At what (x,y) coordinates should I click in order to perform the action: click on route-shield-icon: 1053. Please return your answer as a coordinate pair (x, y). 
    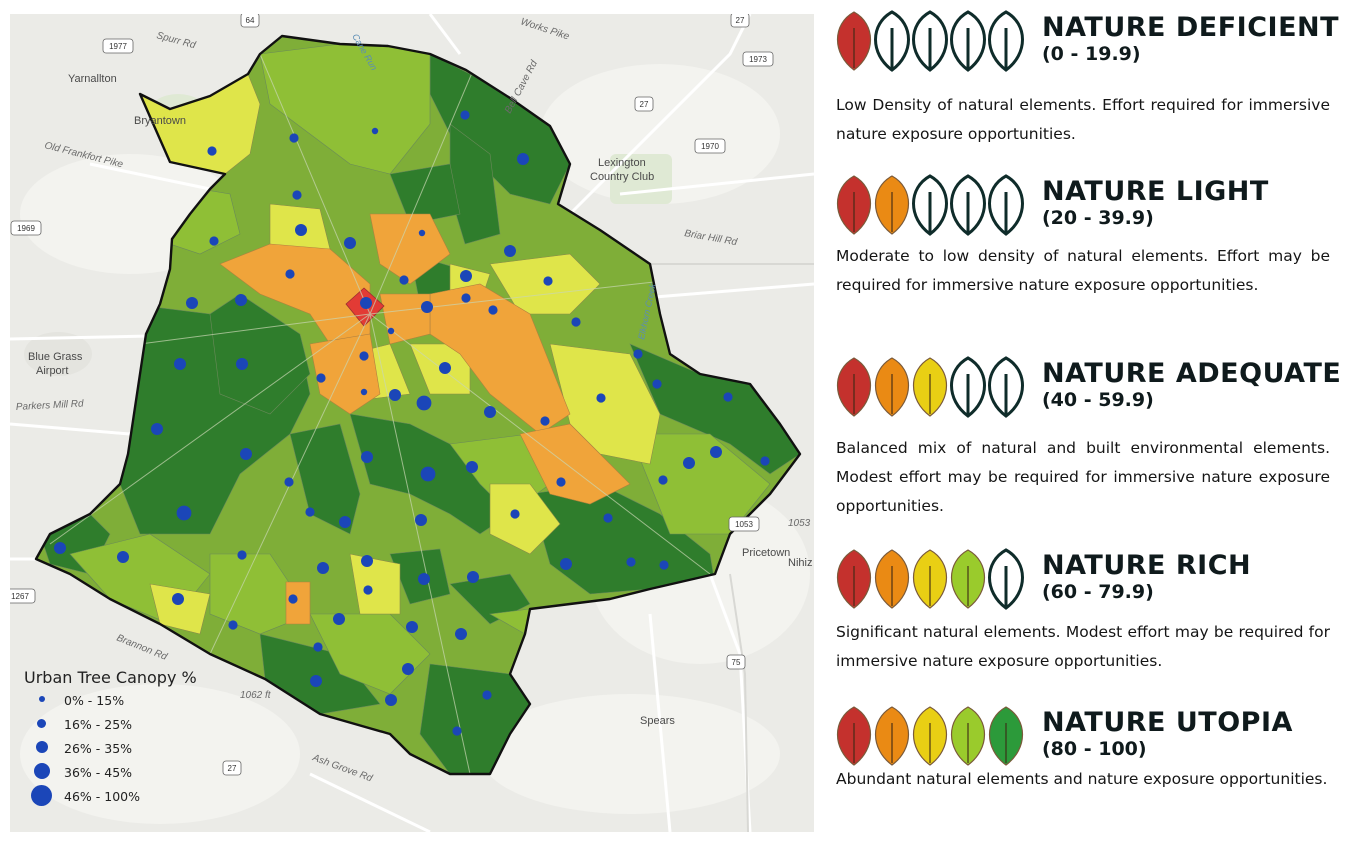
    Looking at the image, I should click on (744, 524).